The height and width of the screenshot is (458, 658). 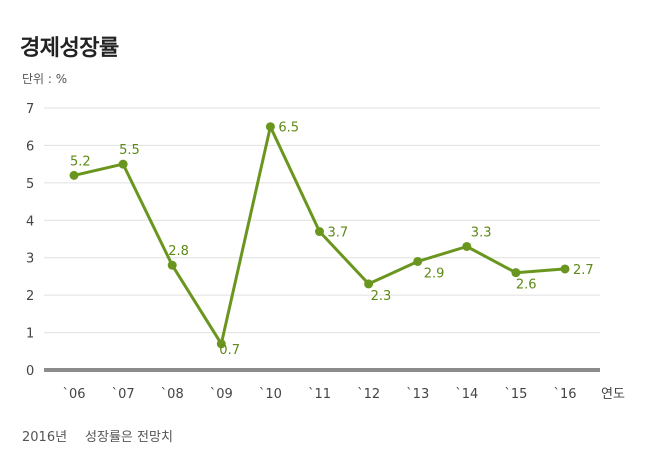 What do you see at coordinates (221, 394) in the screenshot?
I see `x-tick-label: `09` at bounding box center [221, 394].